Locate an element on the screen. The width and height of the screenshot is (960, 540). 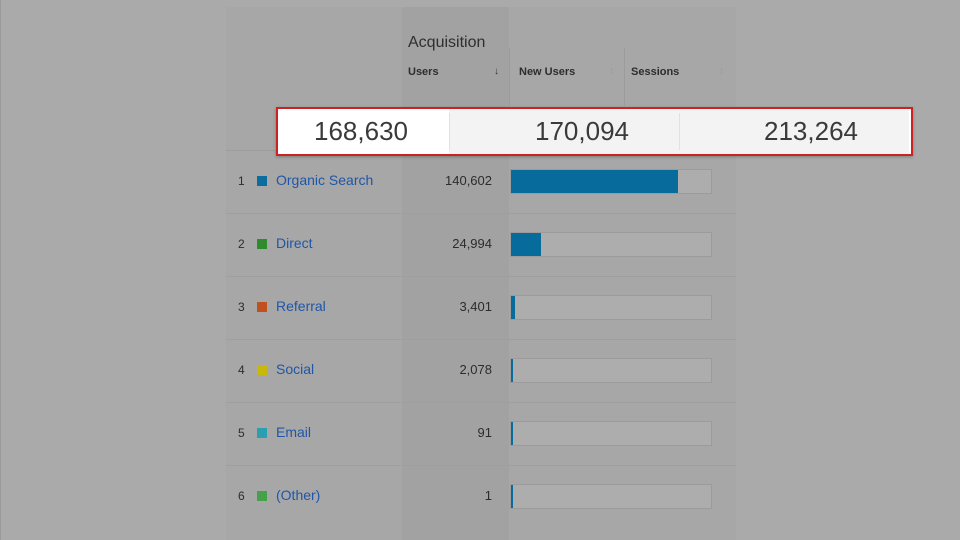
row-rank: 2 is located at coordinates (241, 244).